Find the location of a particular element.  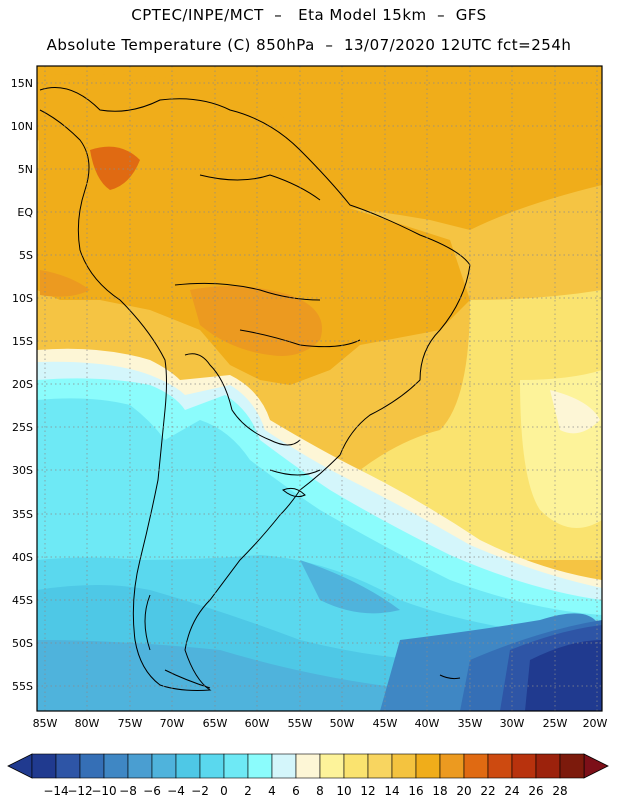

colorbar-high-arrow is located at coordinates (596, 766).